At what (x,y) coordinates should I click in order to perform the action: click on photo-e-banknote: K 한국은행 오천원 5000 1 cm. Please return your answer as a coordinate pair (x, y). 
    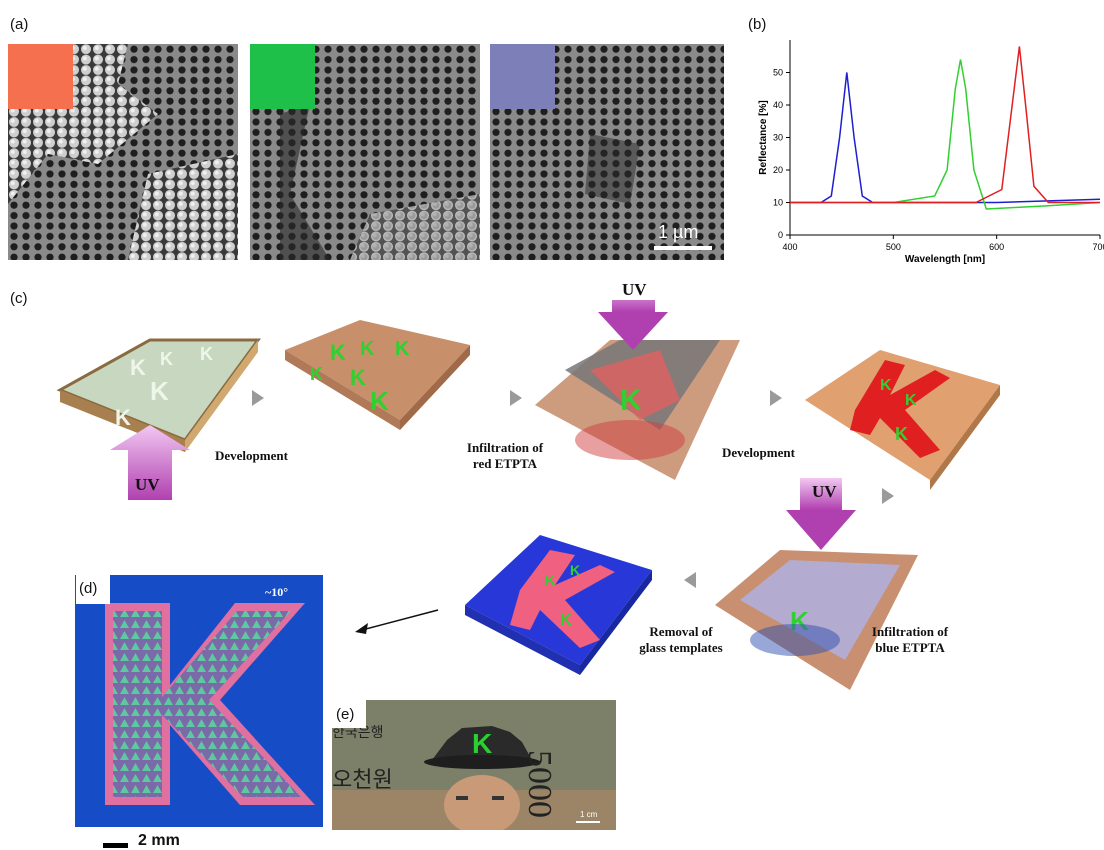
    Looking at the image, I should click on (474, 765).